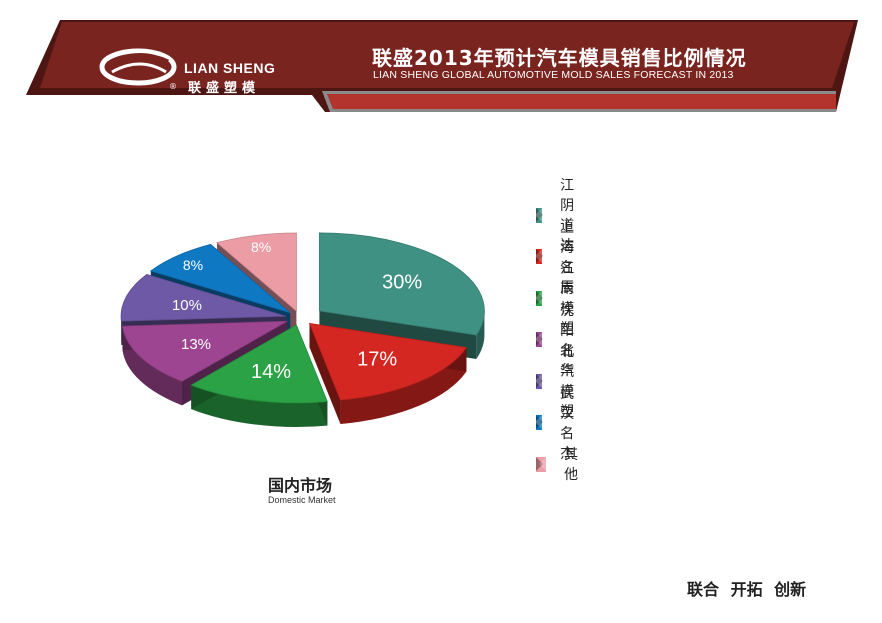  I want to click on legend-item-4: 沈阳名华, so click(559, 341).